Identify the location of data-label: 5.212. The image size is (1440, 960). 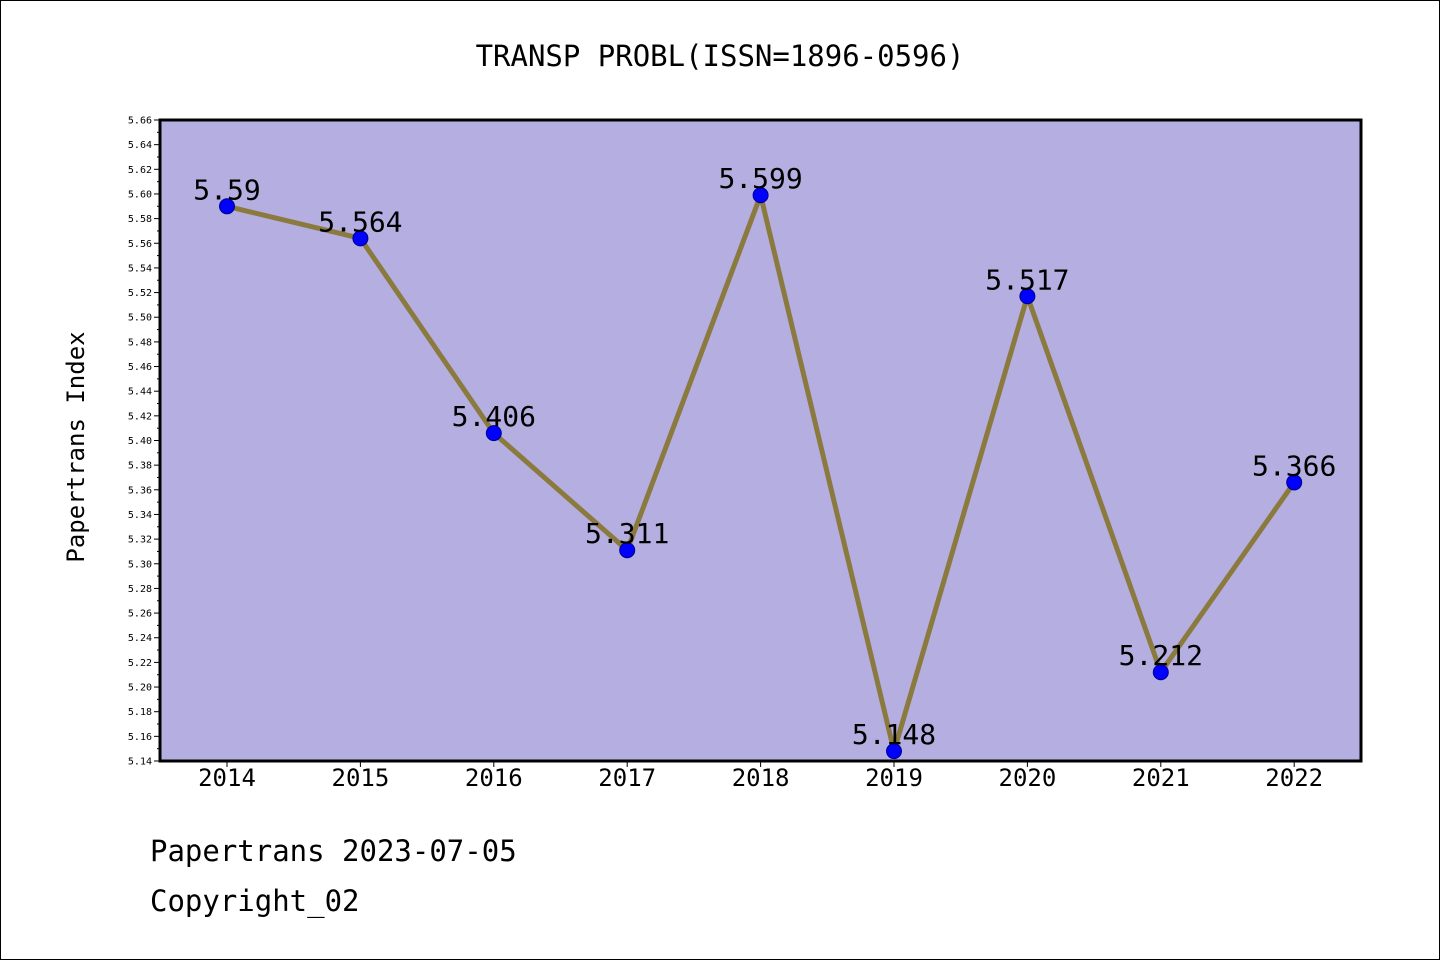
(1161, 655).